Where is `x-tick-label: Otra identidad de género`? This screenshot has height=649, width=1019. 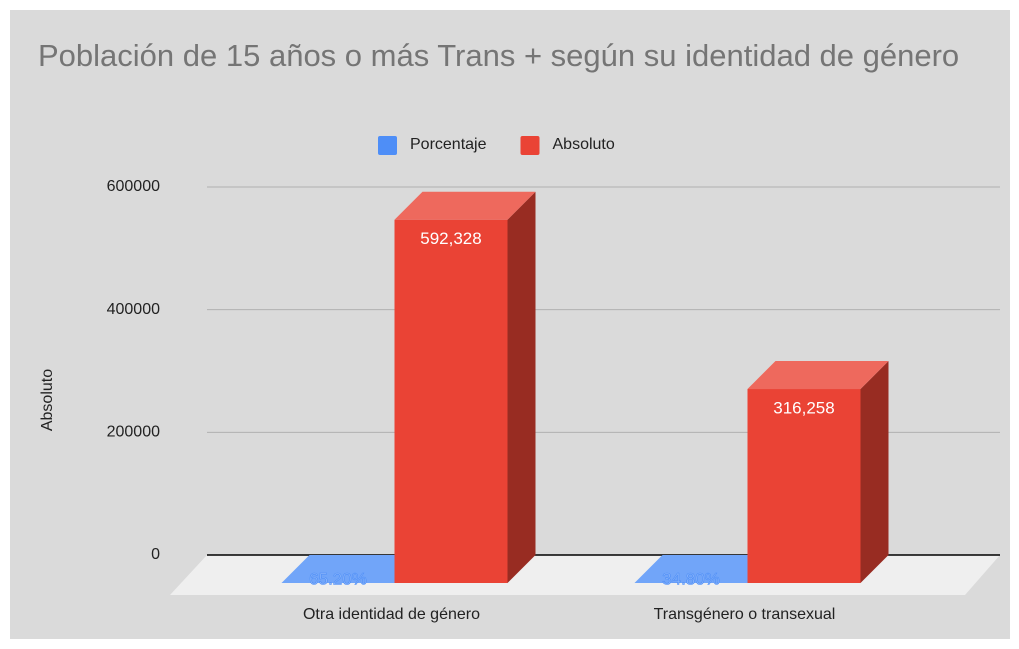
x-tick-label: Otra identidad de género is located at coordinates (391, 614).